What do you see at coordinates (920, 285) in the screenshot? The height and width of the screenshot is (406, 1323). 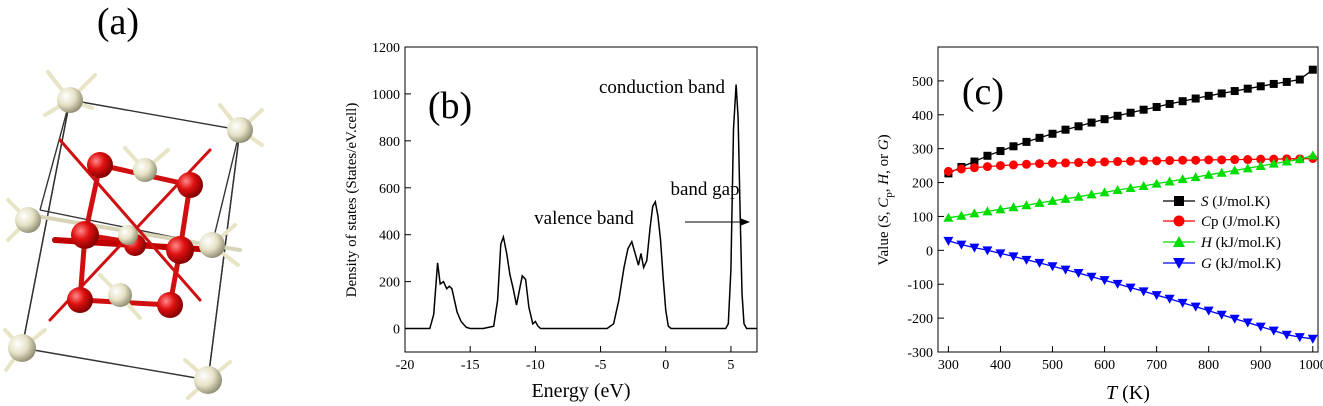 I see `thermo-y-tick-label: -100` at bounding box center [920, 285].